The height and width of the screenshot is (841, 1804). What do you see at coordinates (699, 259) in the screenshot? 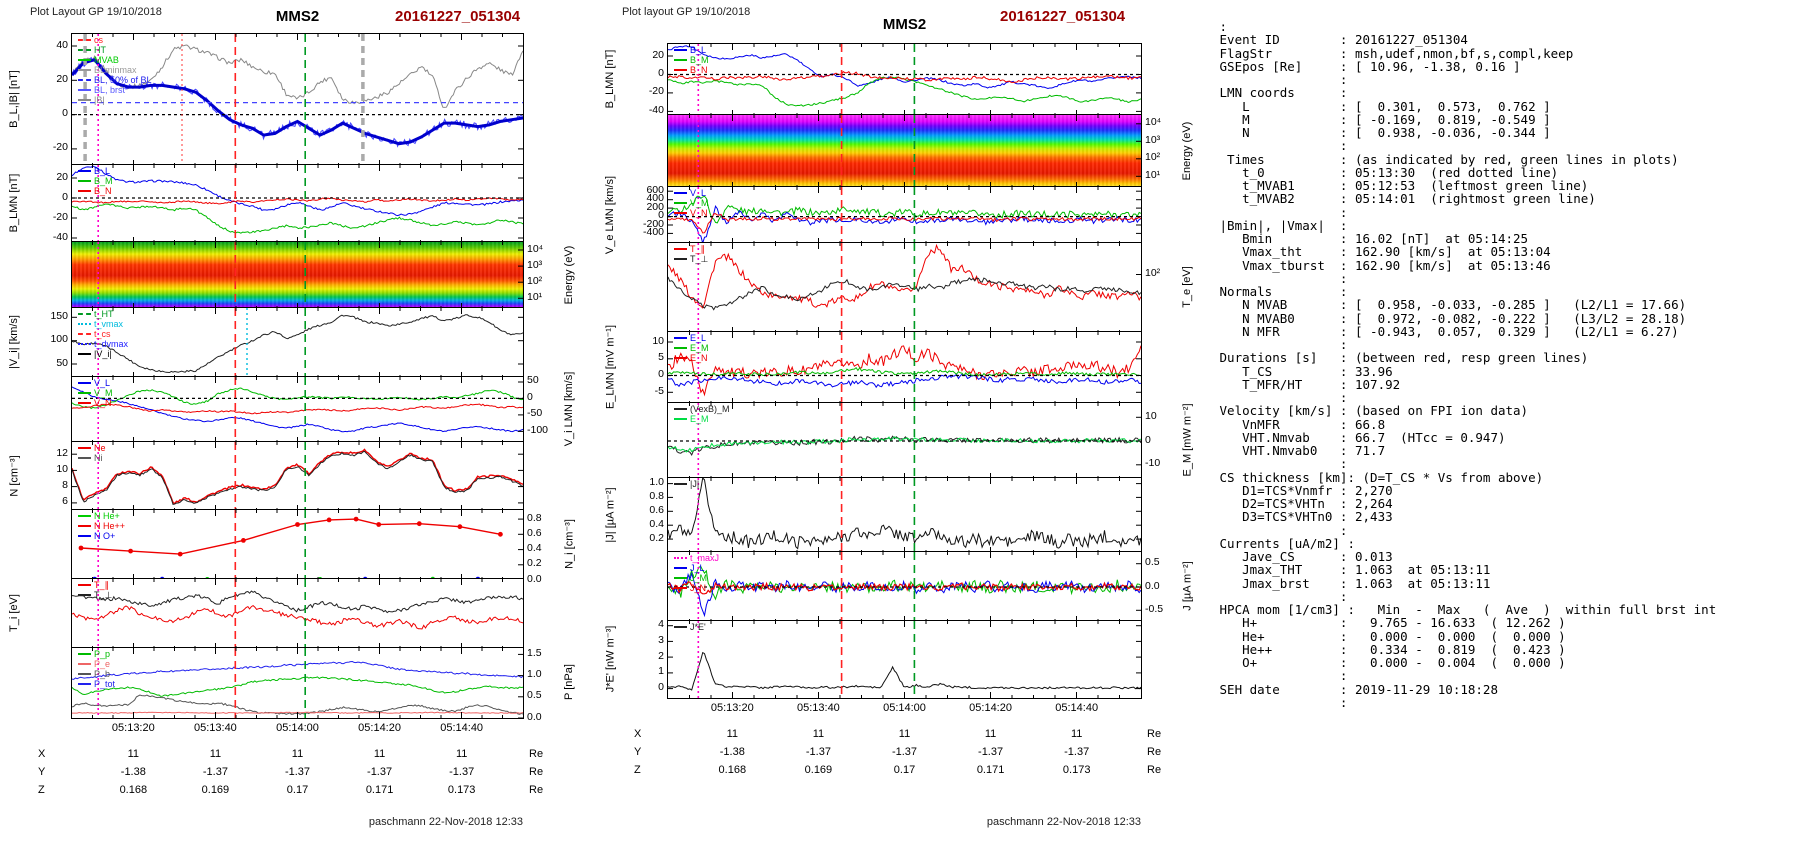
I see `legend-label: T_⊥` at bounding box center [699, 259].